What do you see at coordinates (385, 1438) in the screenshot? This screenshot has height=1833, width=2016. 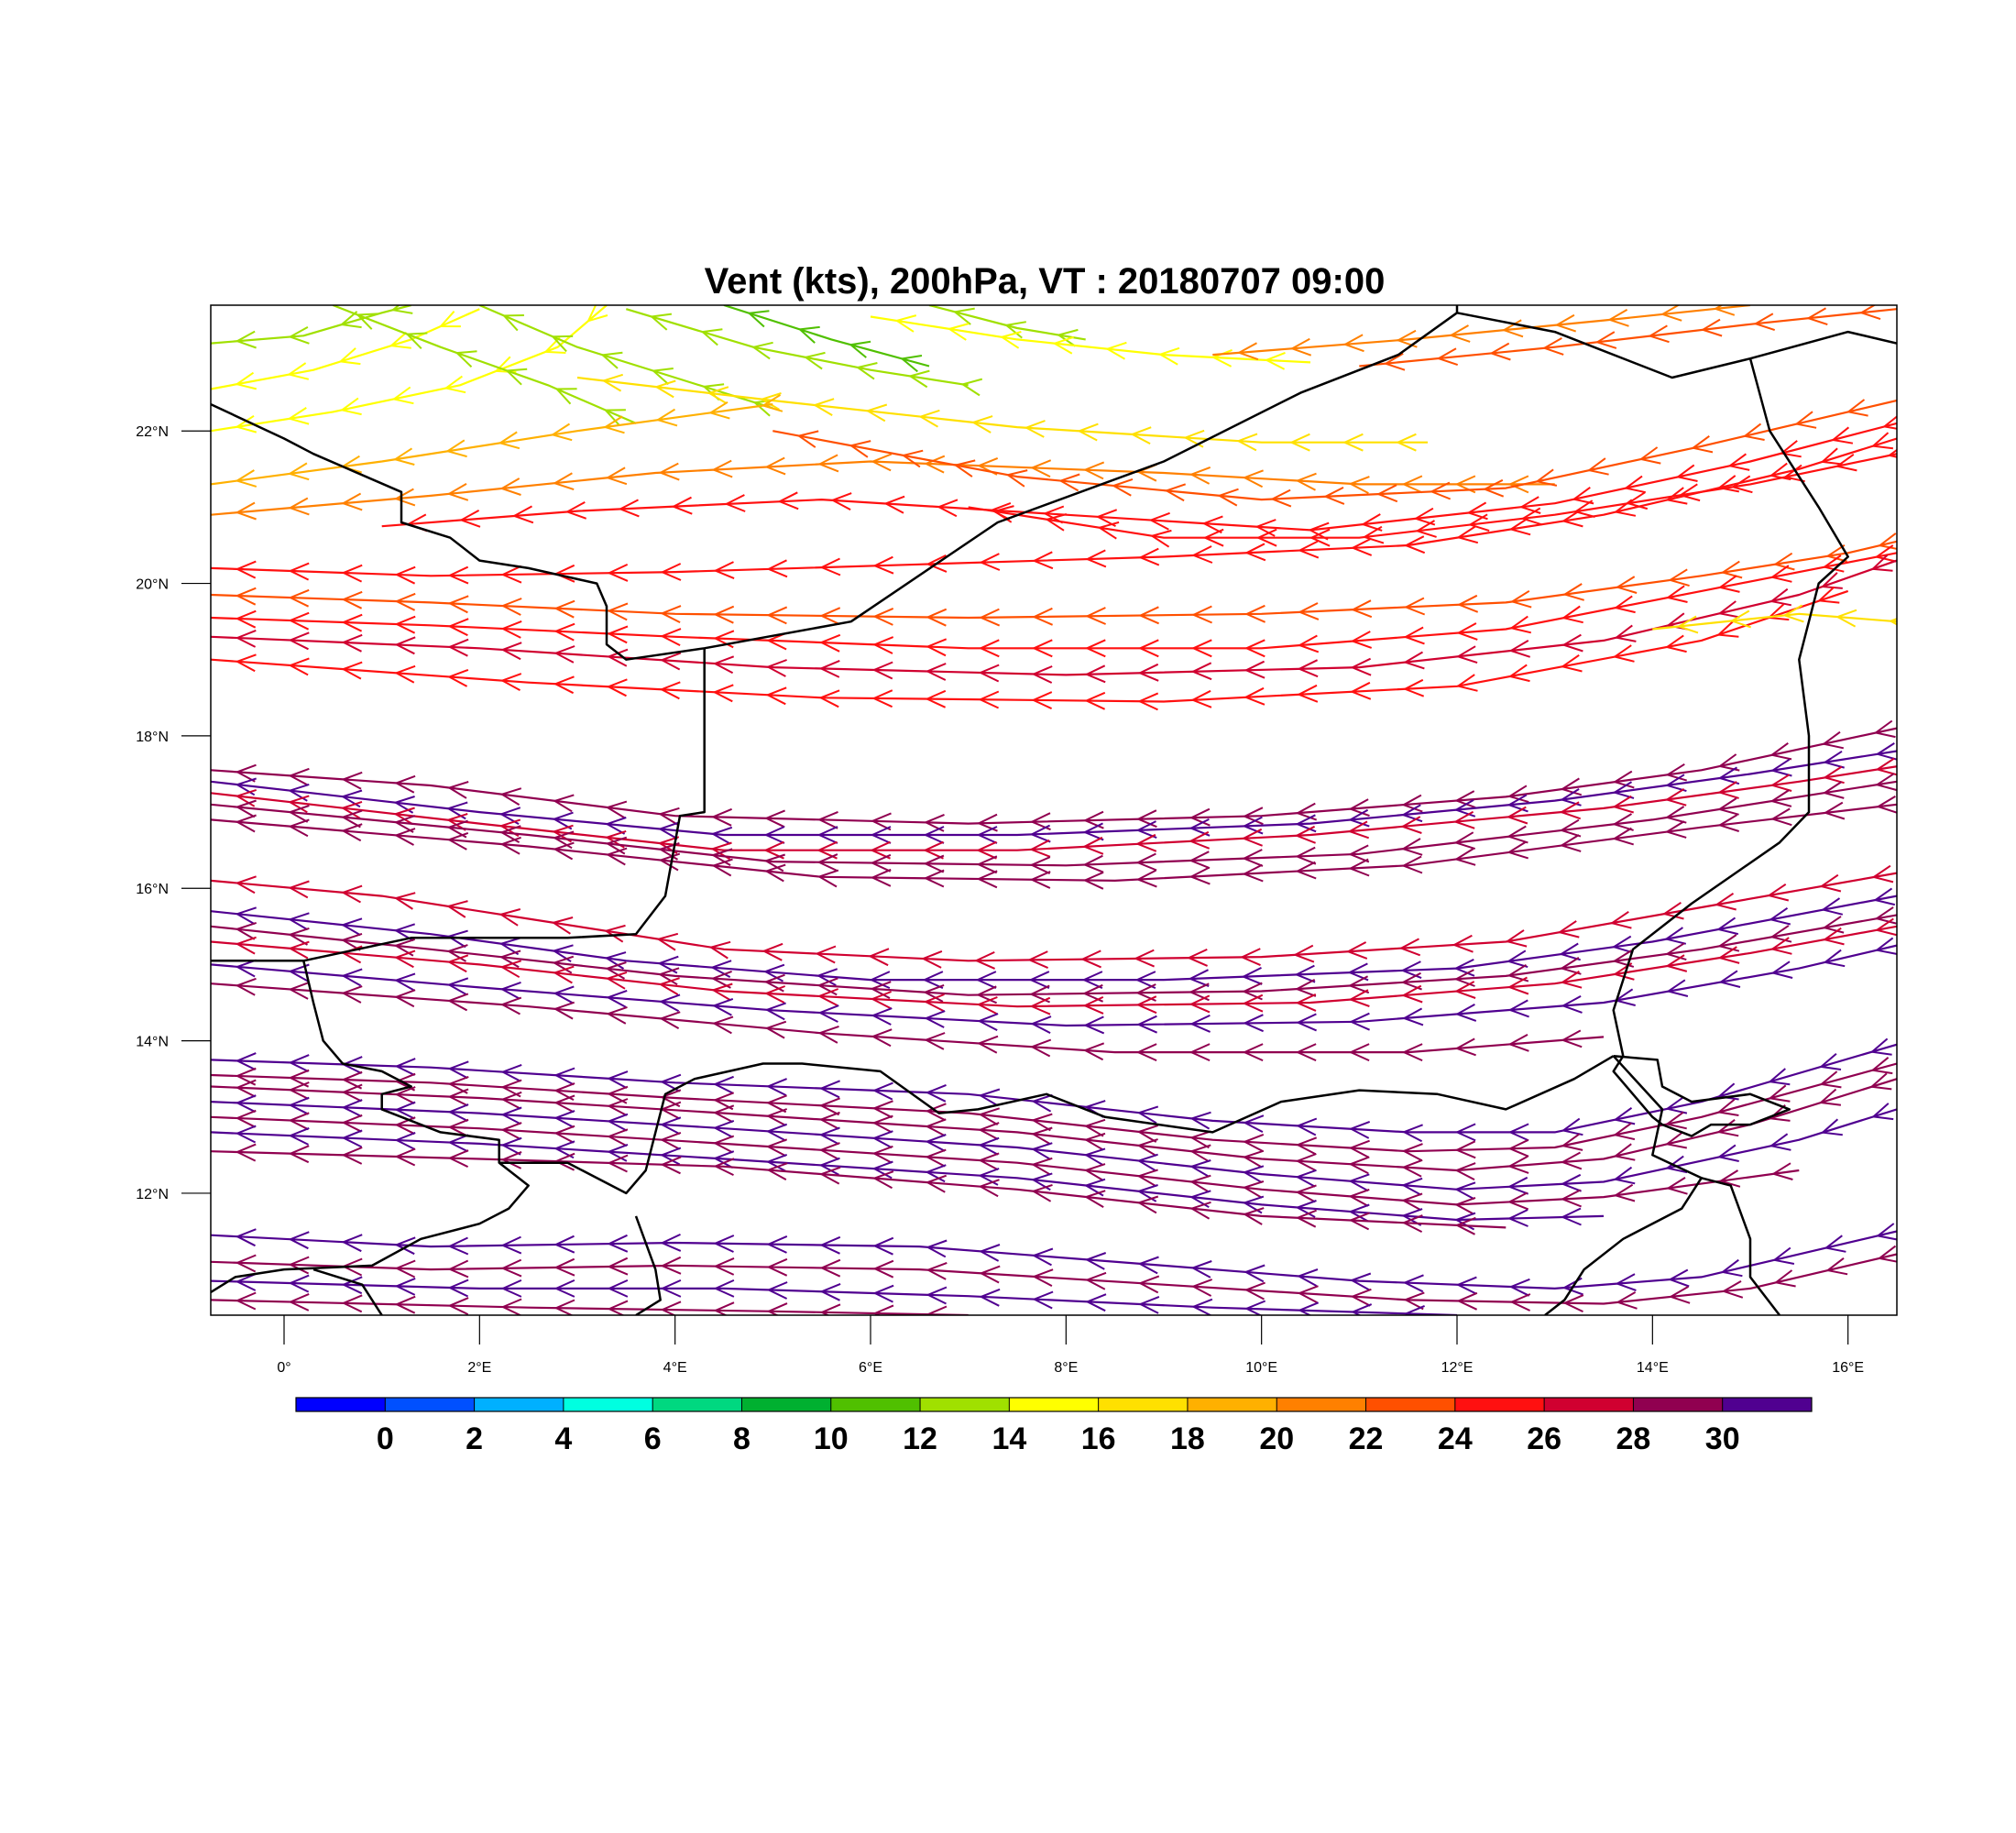 I see `colorbar-label: 0` at bounding box center [385, 1438].